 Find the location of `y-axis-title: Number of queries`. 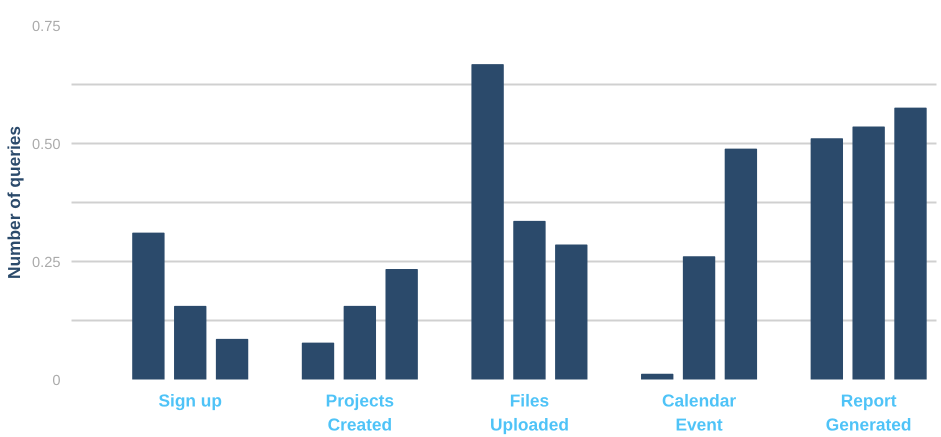

y-axis-title: Number of queries is located at coordinates (14, 203).